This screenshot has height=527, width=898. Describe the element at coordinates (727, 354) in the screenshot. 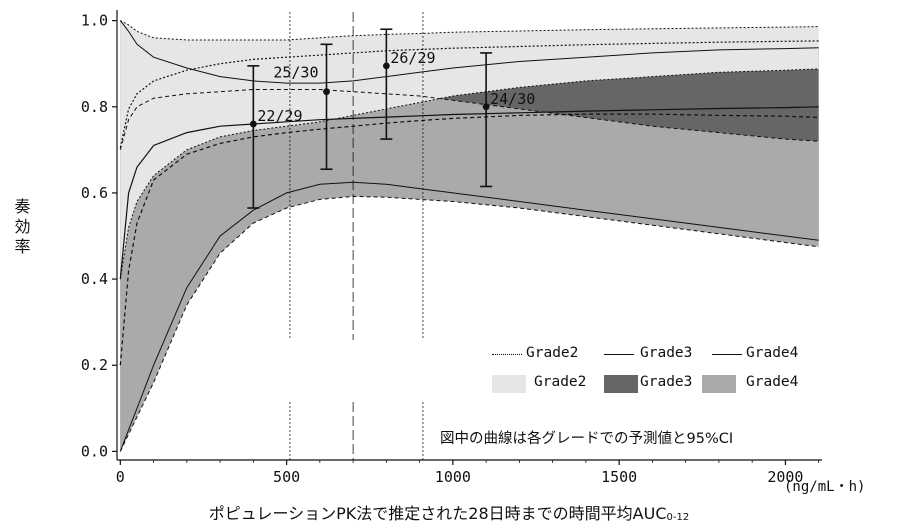

I see `legend-line-swatch-grade4` at that location.